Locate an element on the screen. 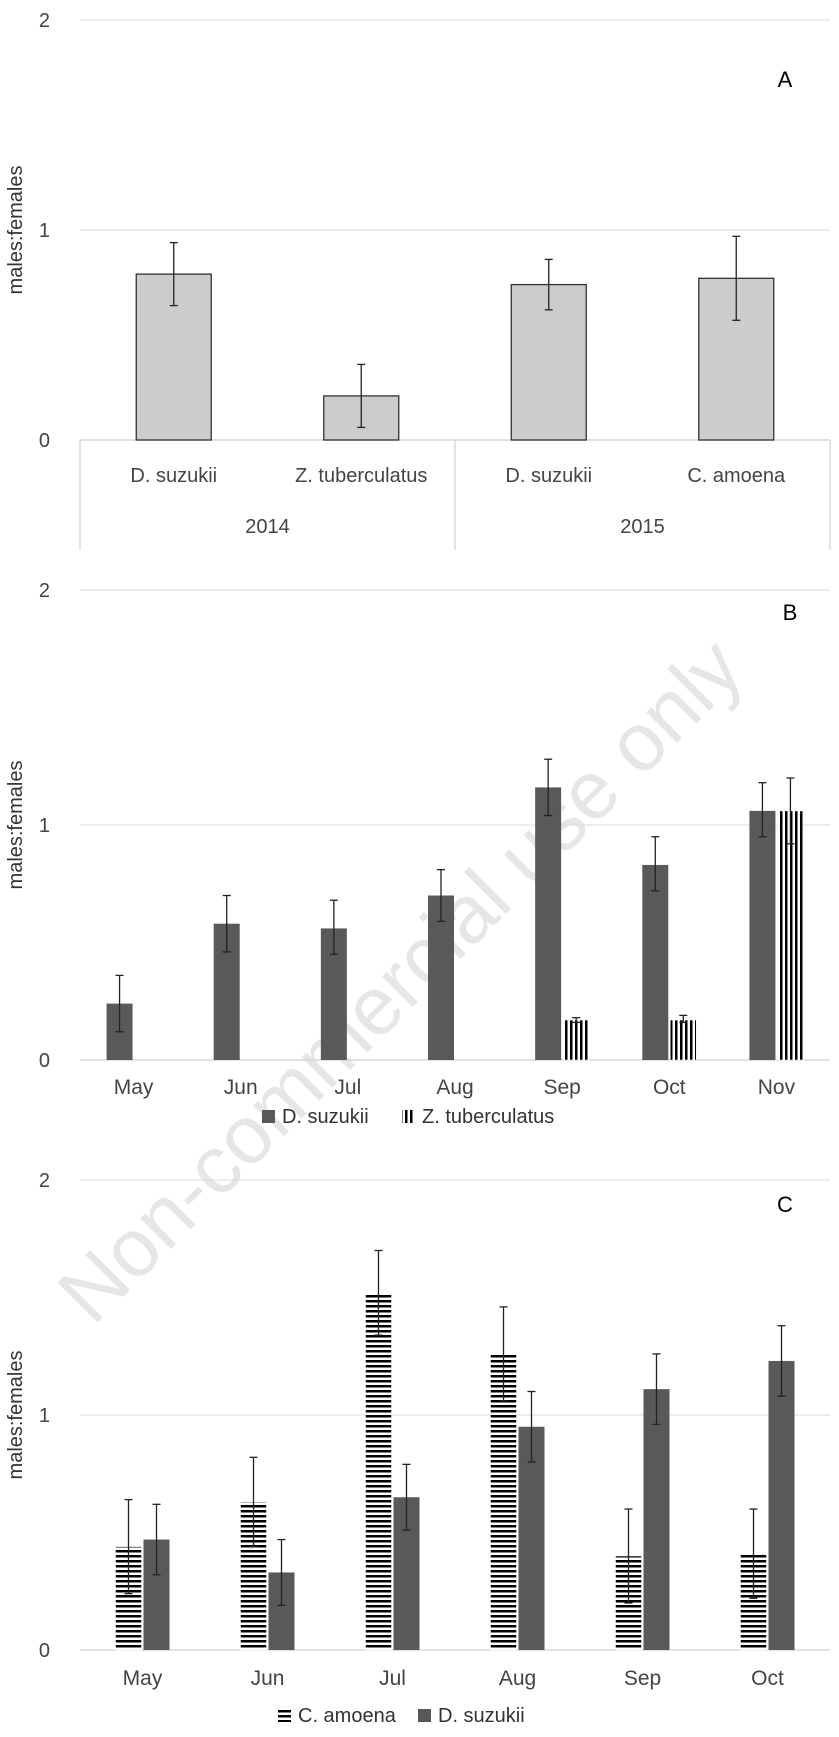  x-category-label: C. amoena is located at coordinates (736, 476).